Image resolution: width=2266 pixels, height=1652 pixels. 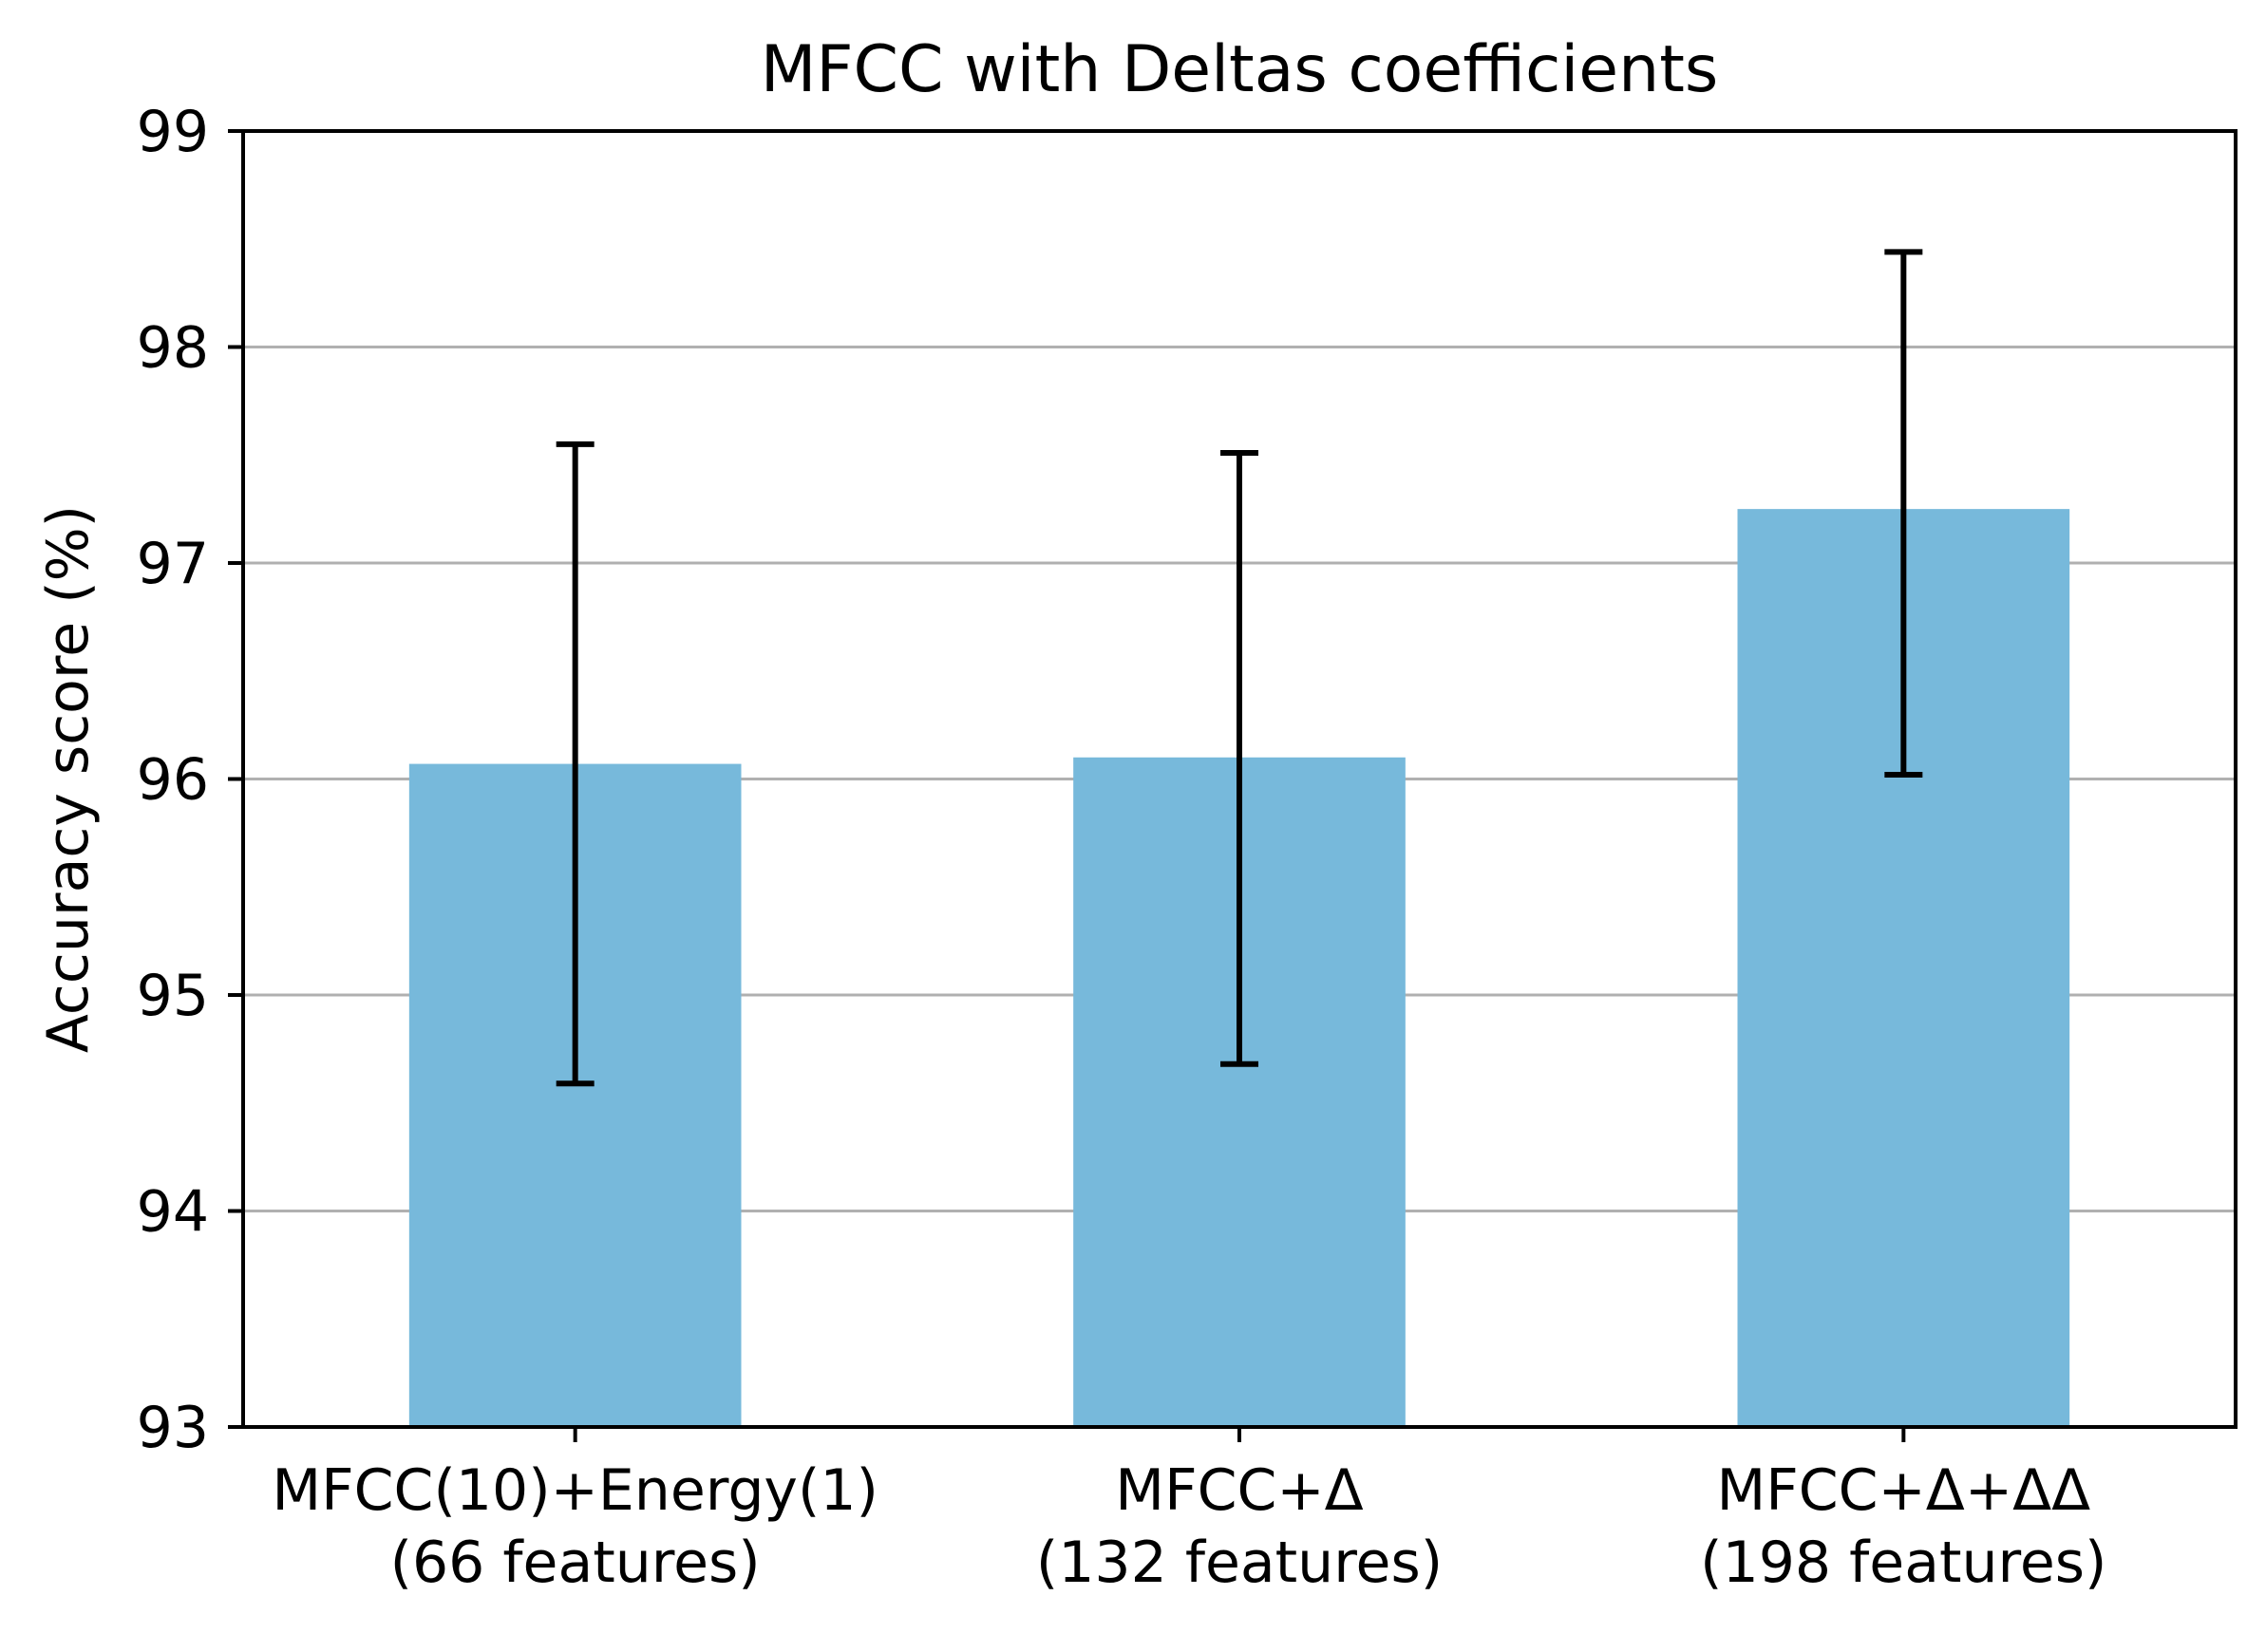 What do you see at coordinates (173, 996) in the screenshot?
I see `y-tick-label: 95` at bounding box center [173, 996].